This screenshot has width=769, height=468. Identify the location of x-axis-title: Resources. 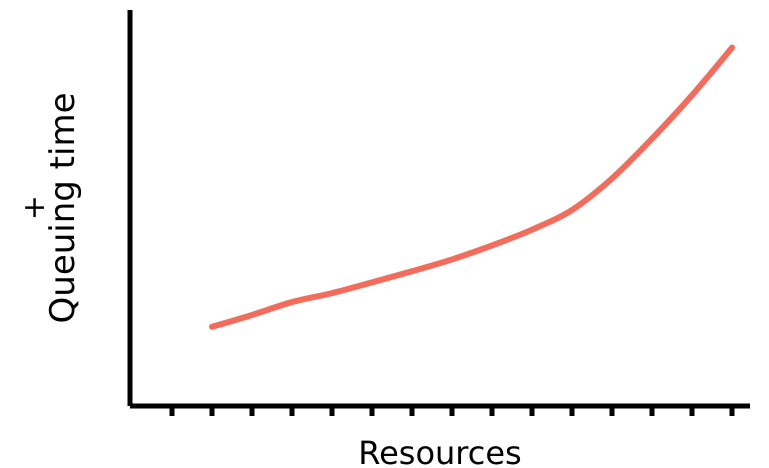
(440, 451).